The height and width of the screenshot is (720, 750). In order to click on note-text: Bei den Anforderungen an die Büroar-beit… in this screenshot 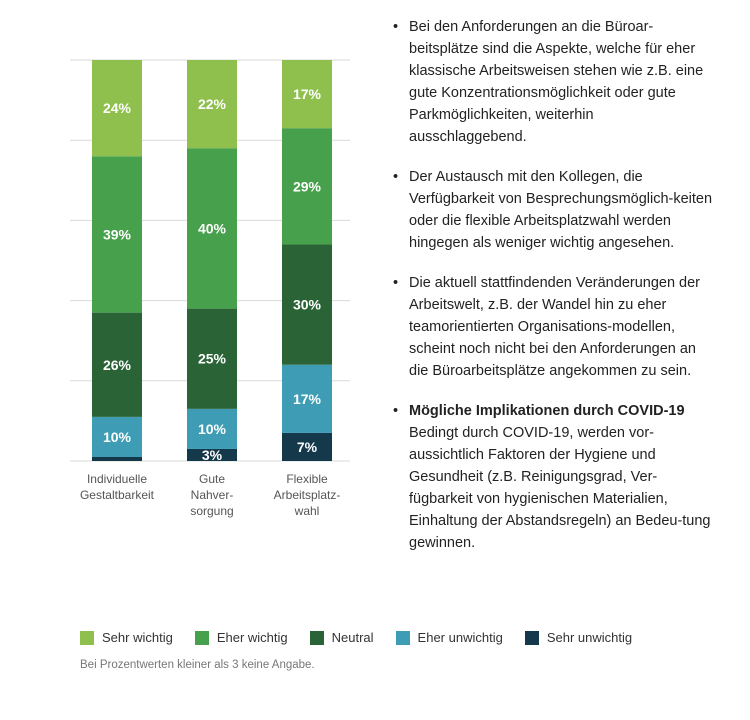, I will do `click(556, 82)`.